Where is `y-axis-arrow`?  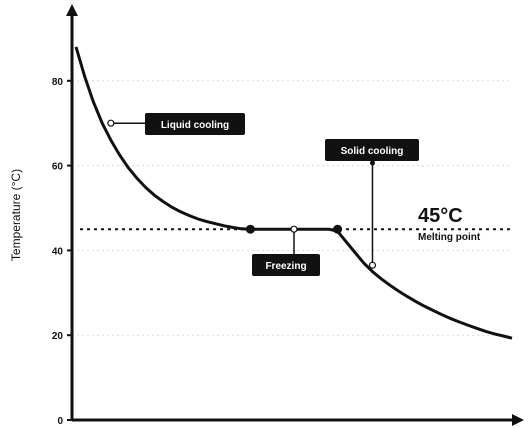
y-axis-arrow is located at coordinates (72, 10).